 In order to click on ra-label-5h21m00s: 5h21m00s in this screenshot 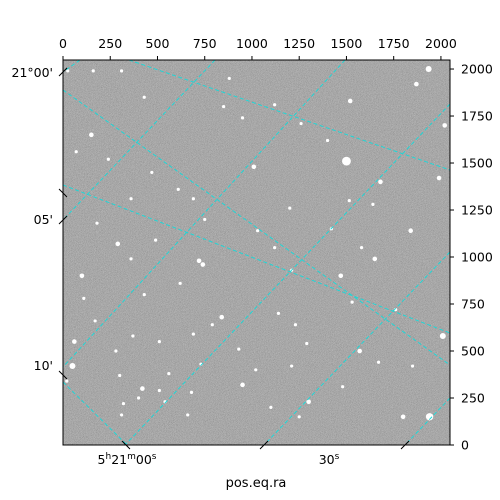, I will do `click(127, 459)`.